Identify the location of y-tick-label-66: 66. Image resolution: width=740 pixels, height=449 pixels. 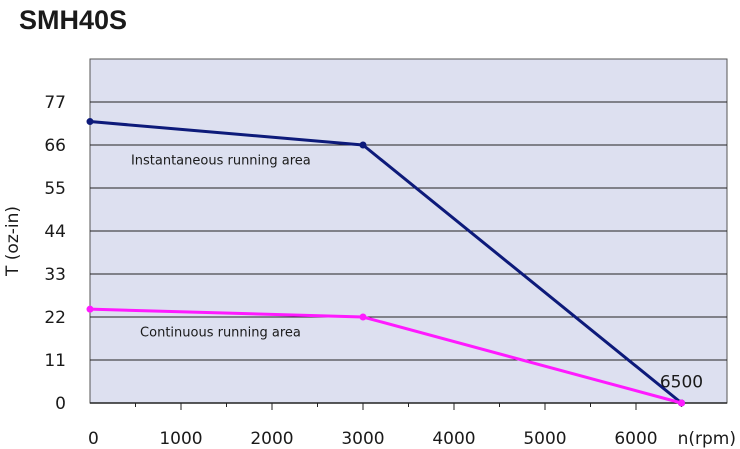
(55, 146).